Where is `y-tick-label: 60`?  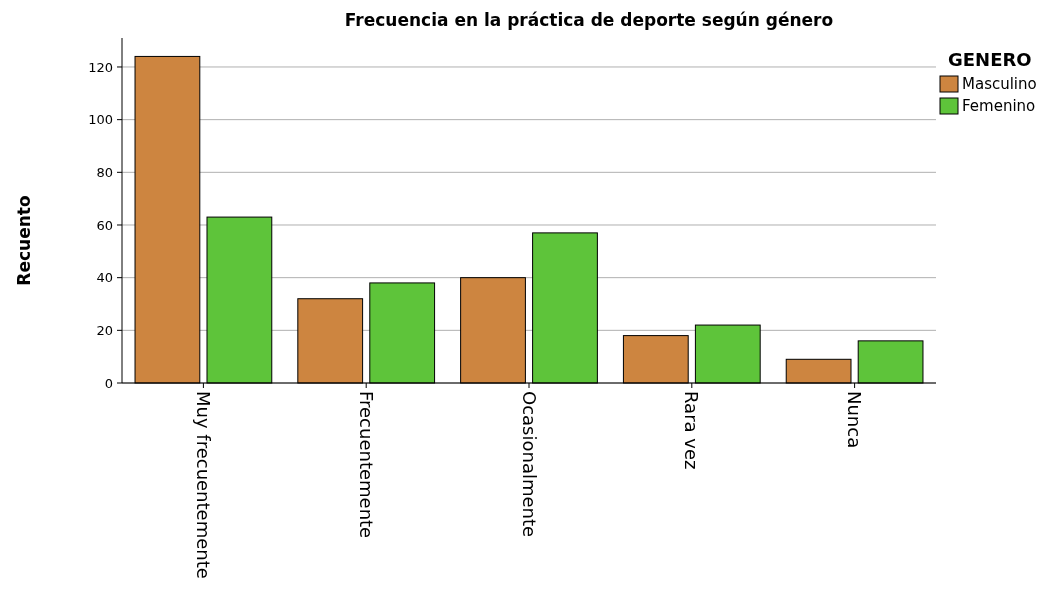
y-tick-label: 60 is located at coordinates (104, 225).